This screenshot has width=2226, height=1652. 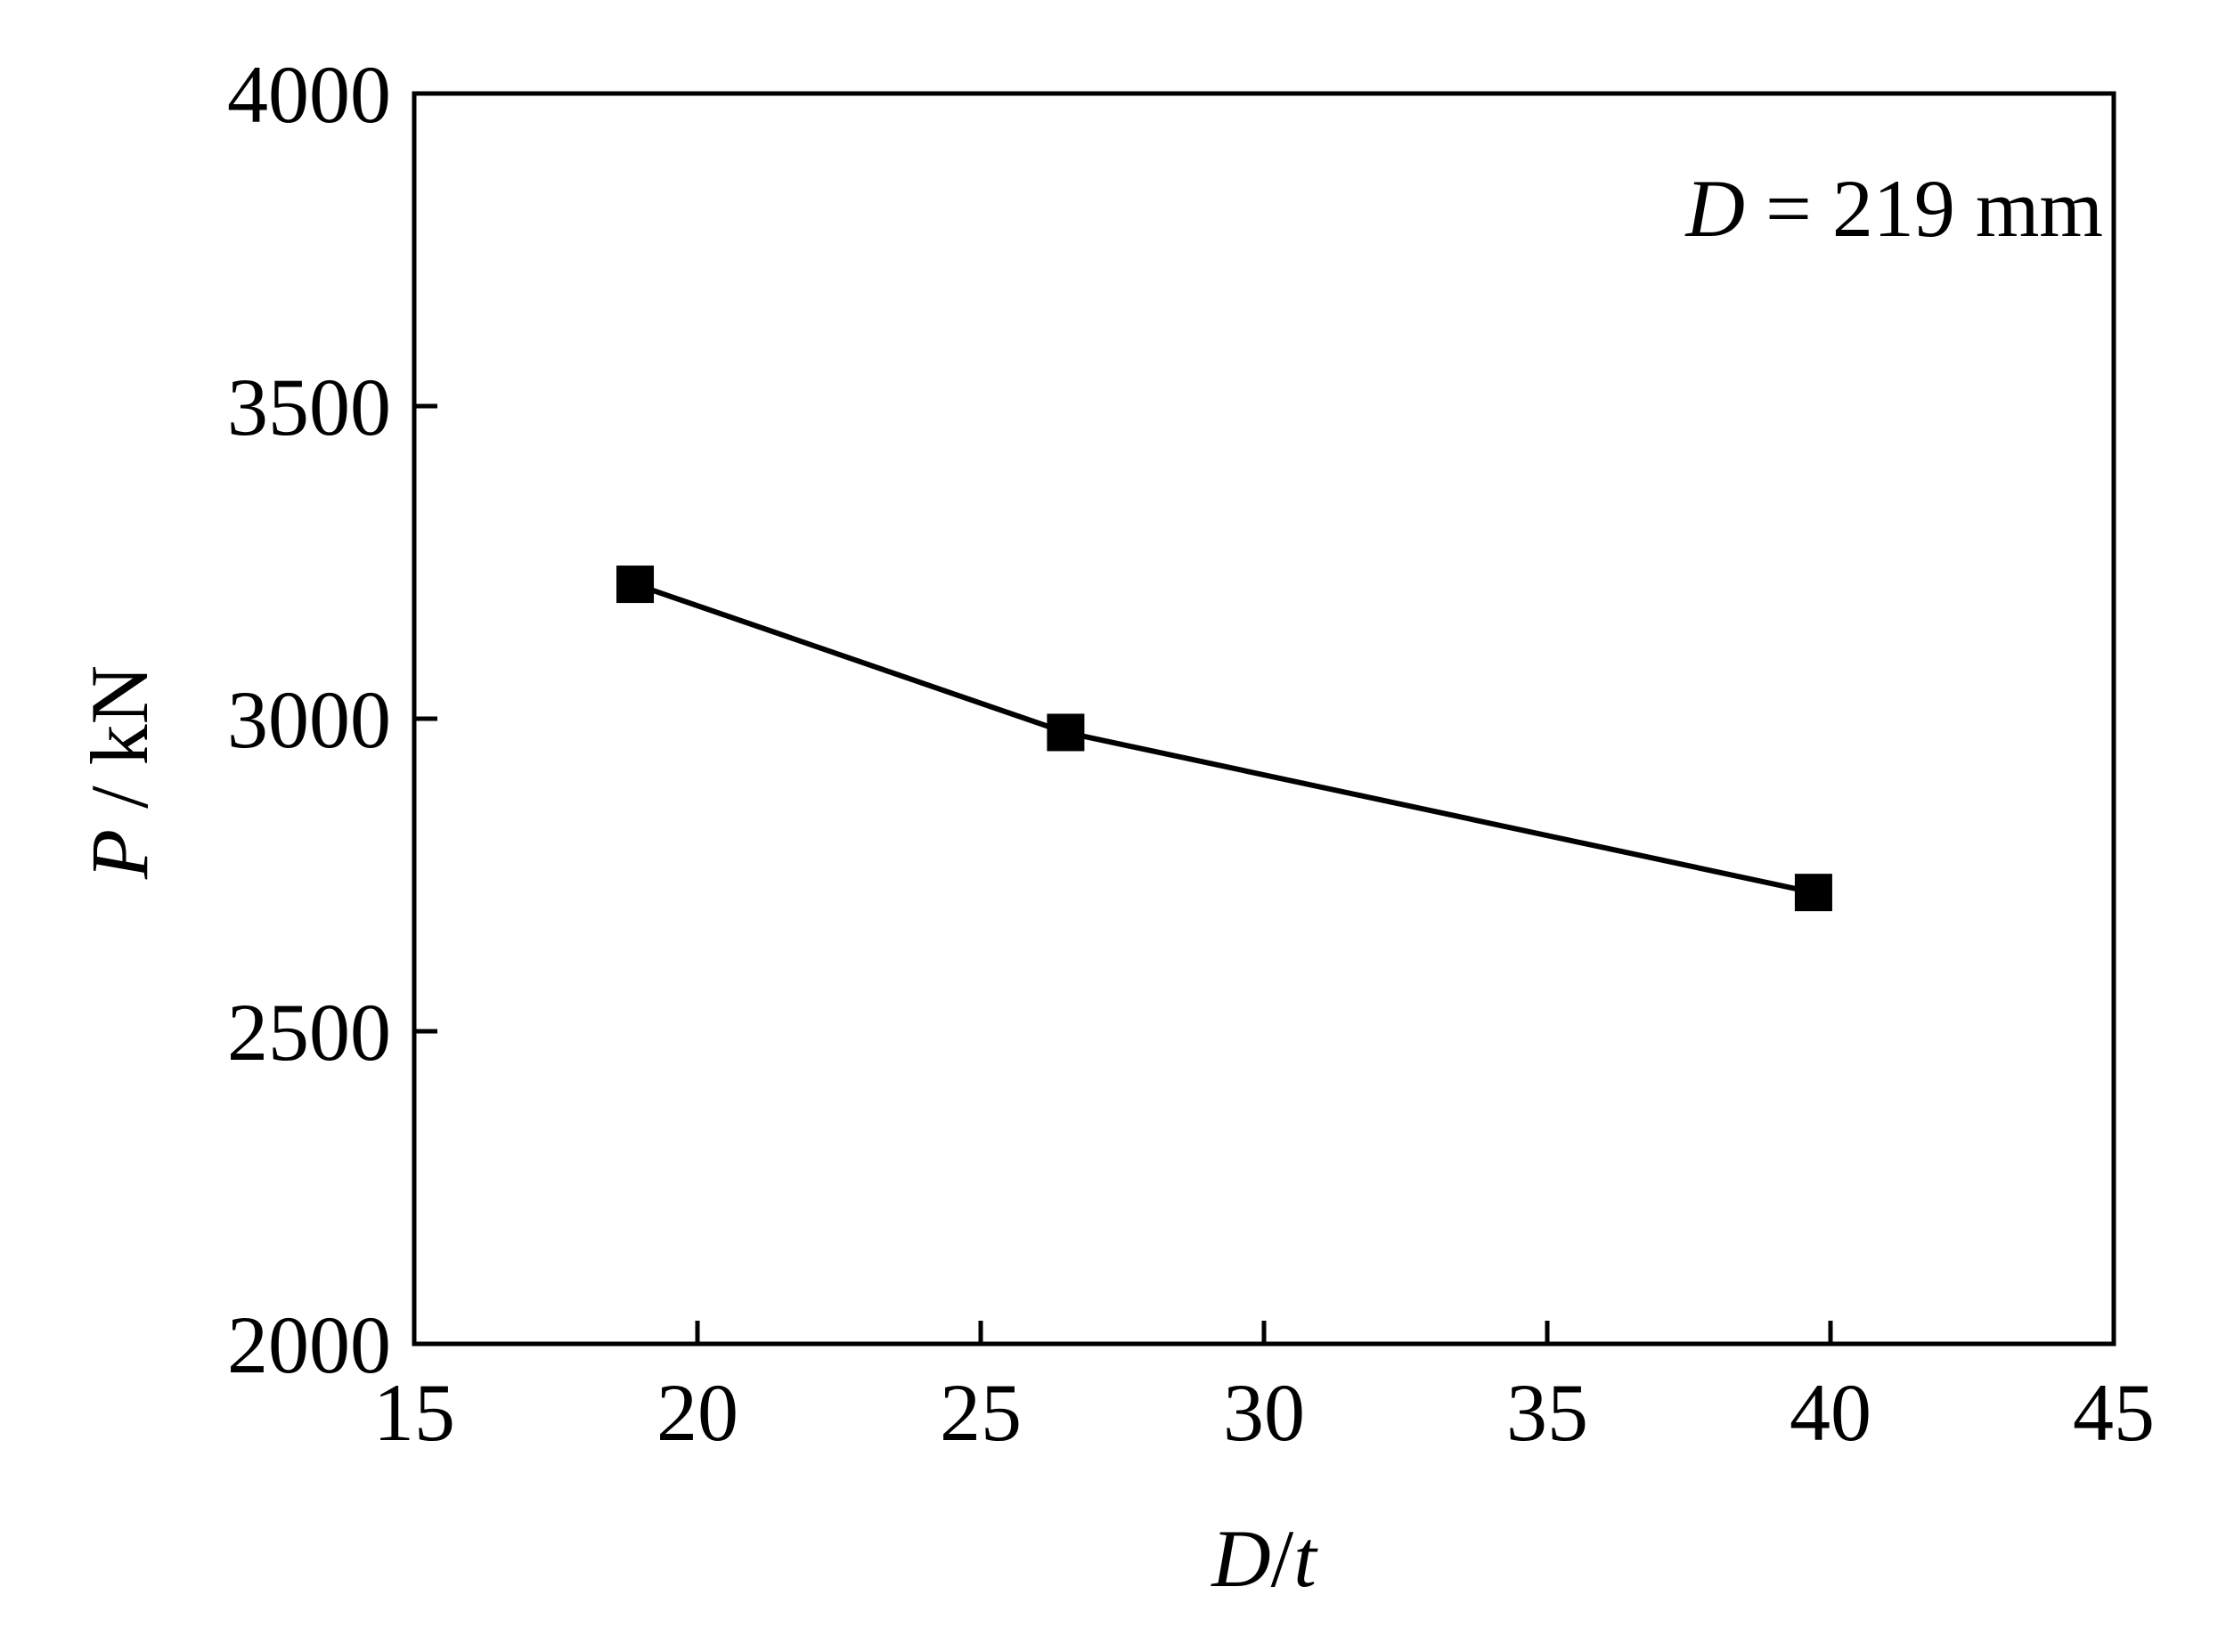 What do you see at coordinates (309, 1344) in the screenshot?
I see `y-tick-label: 2000` at bounding box center [309, 1344].